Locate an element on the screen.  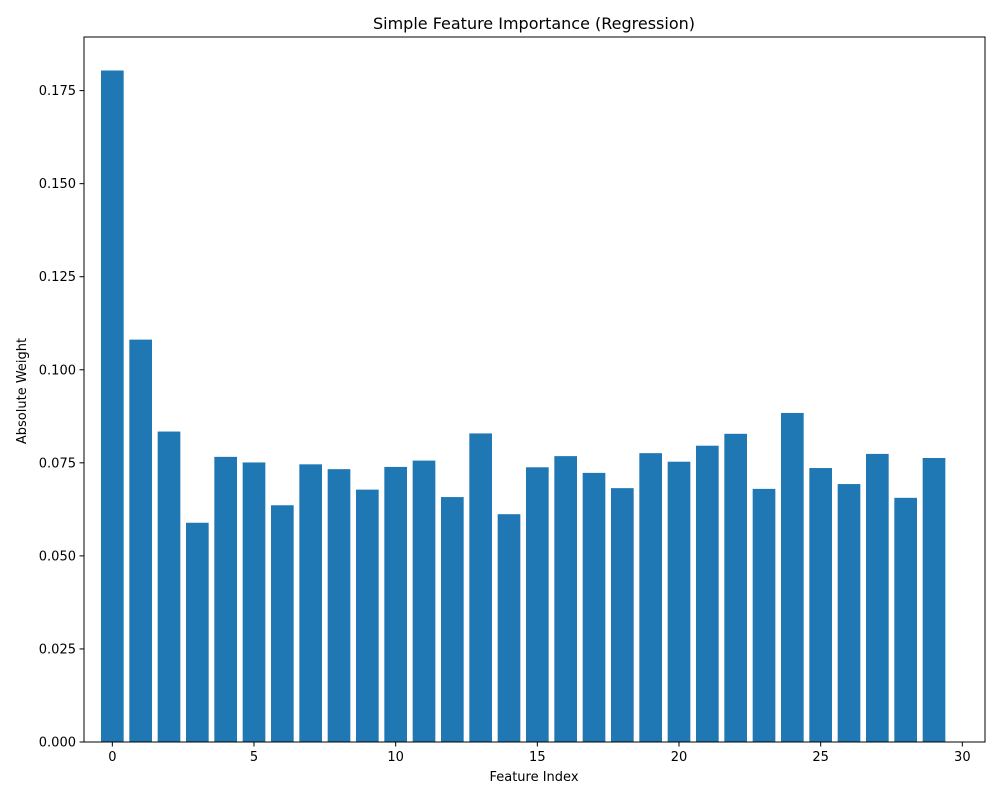
x-axis: 0 5 10 15 20 25 30 is located at coordinates (539, 753).